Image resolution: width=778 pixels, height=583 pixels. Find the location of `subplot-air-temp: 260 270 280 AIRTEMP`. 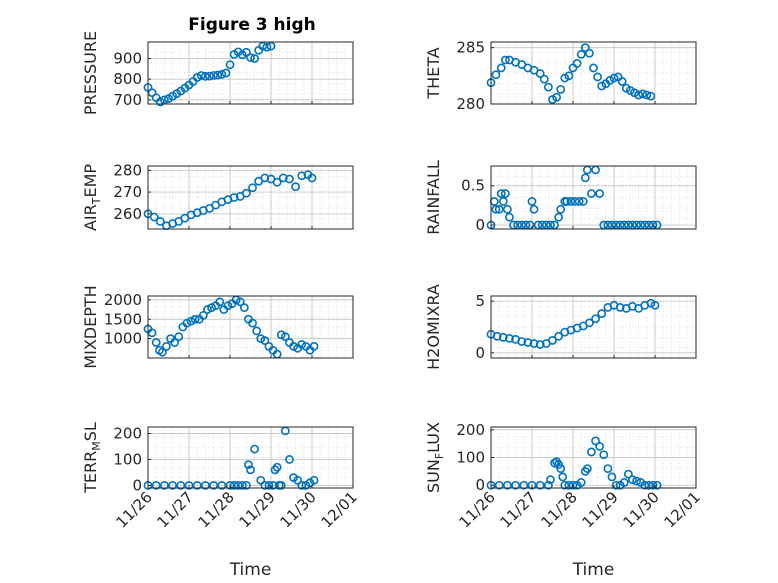

subplot-air-temp: 260 270 280 AIRTEMP is located at coordinates (217, 196).